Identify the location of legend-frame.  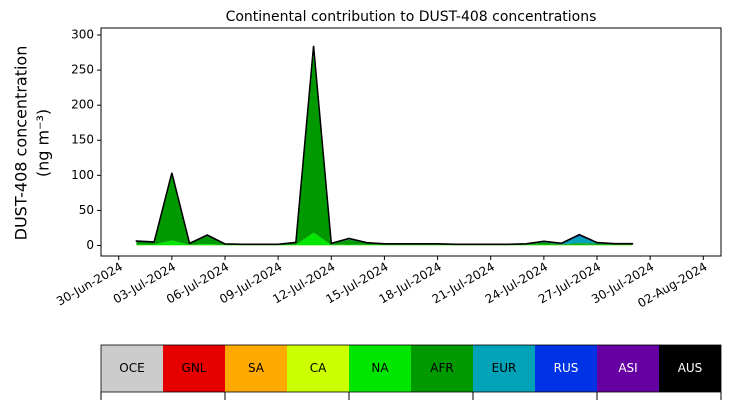
(411, 368).